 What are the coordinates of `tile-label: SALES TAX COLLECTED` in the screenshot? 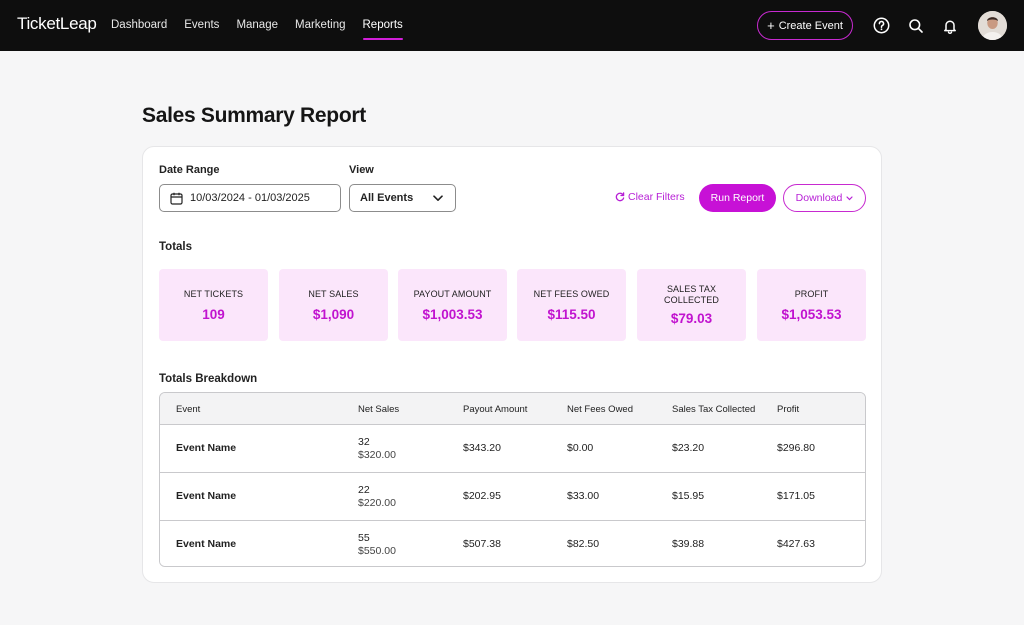 It's located at (691, 294).